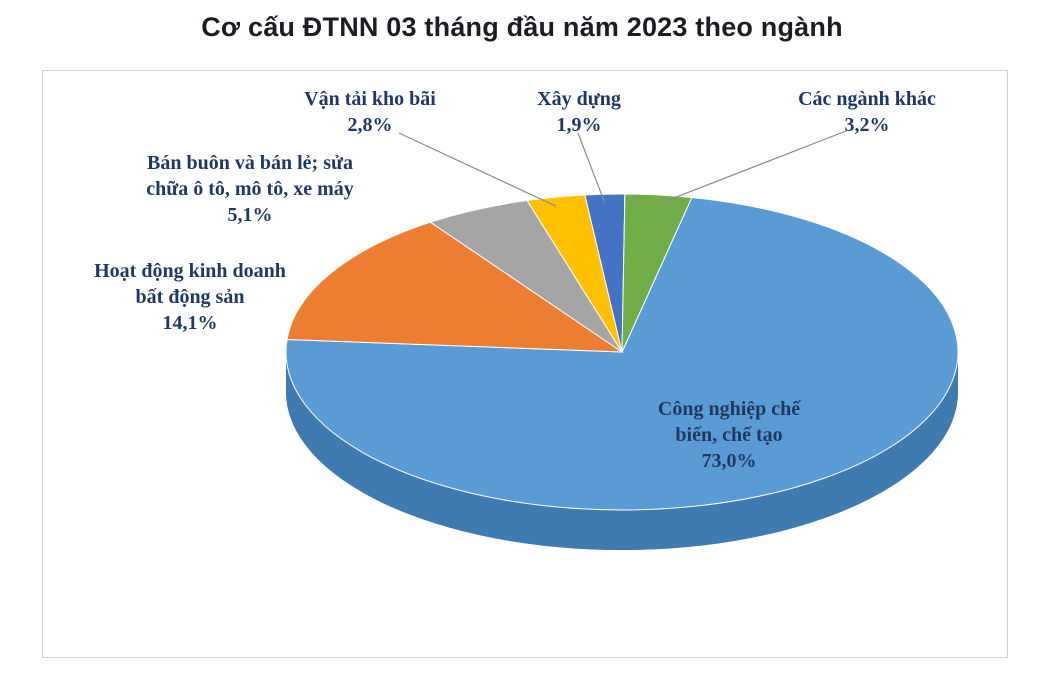 The image size is (1044, 686). I want to click on callout-bat-dong-san: Hoạt động kinh doanh bất động sản 14,1%, so click(190, 297).